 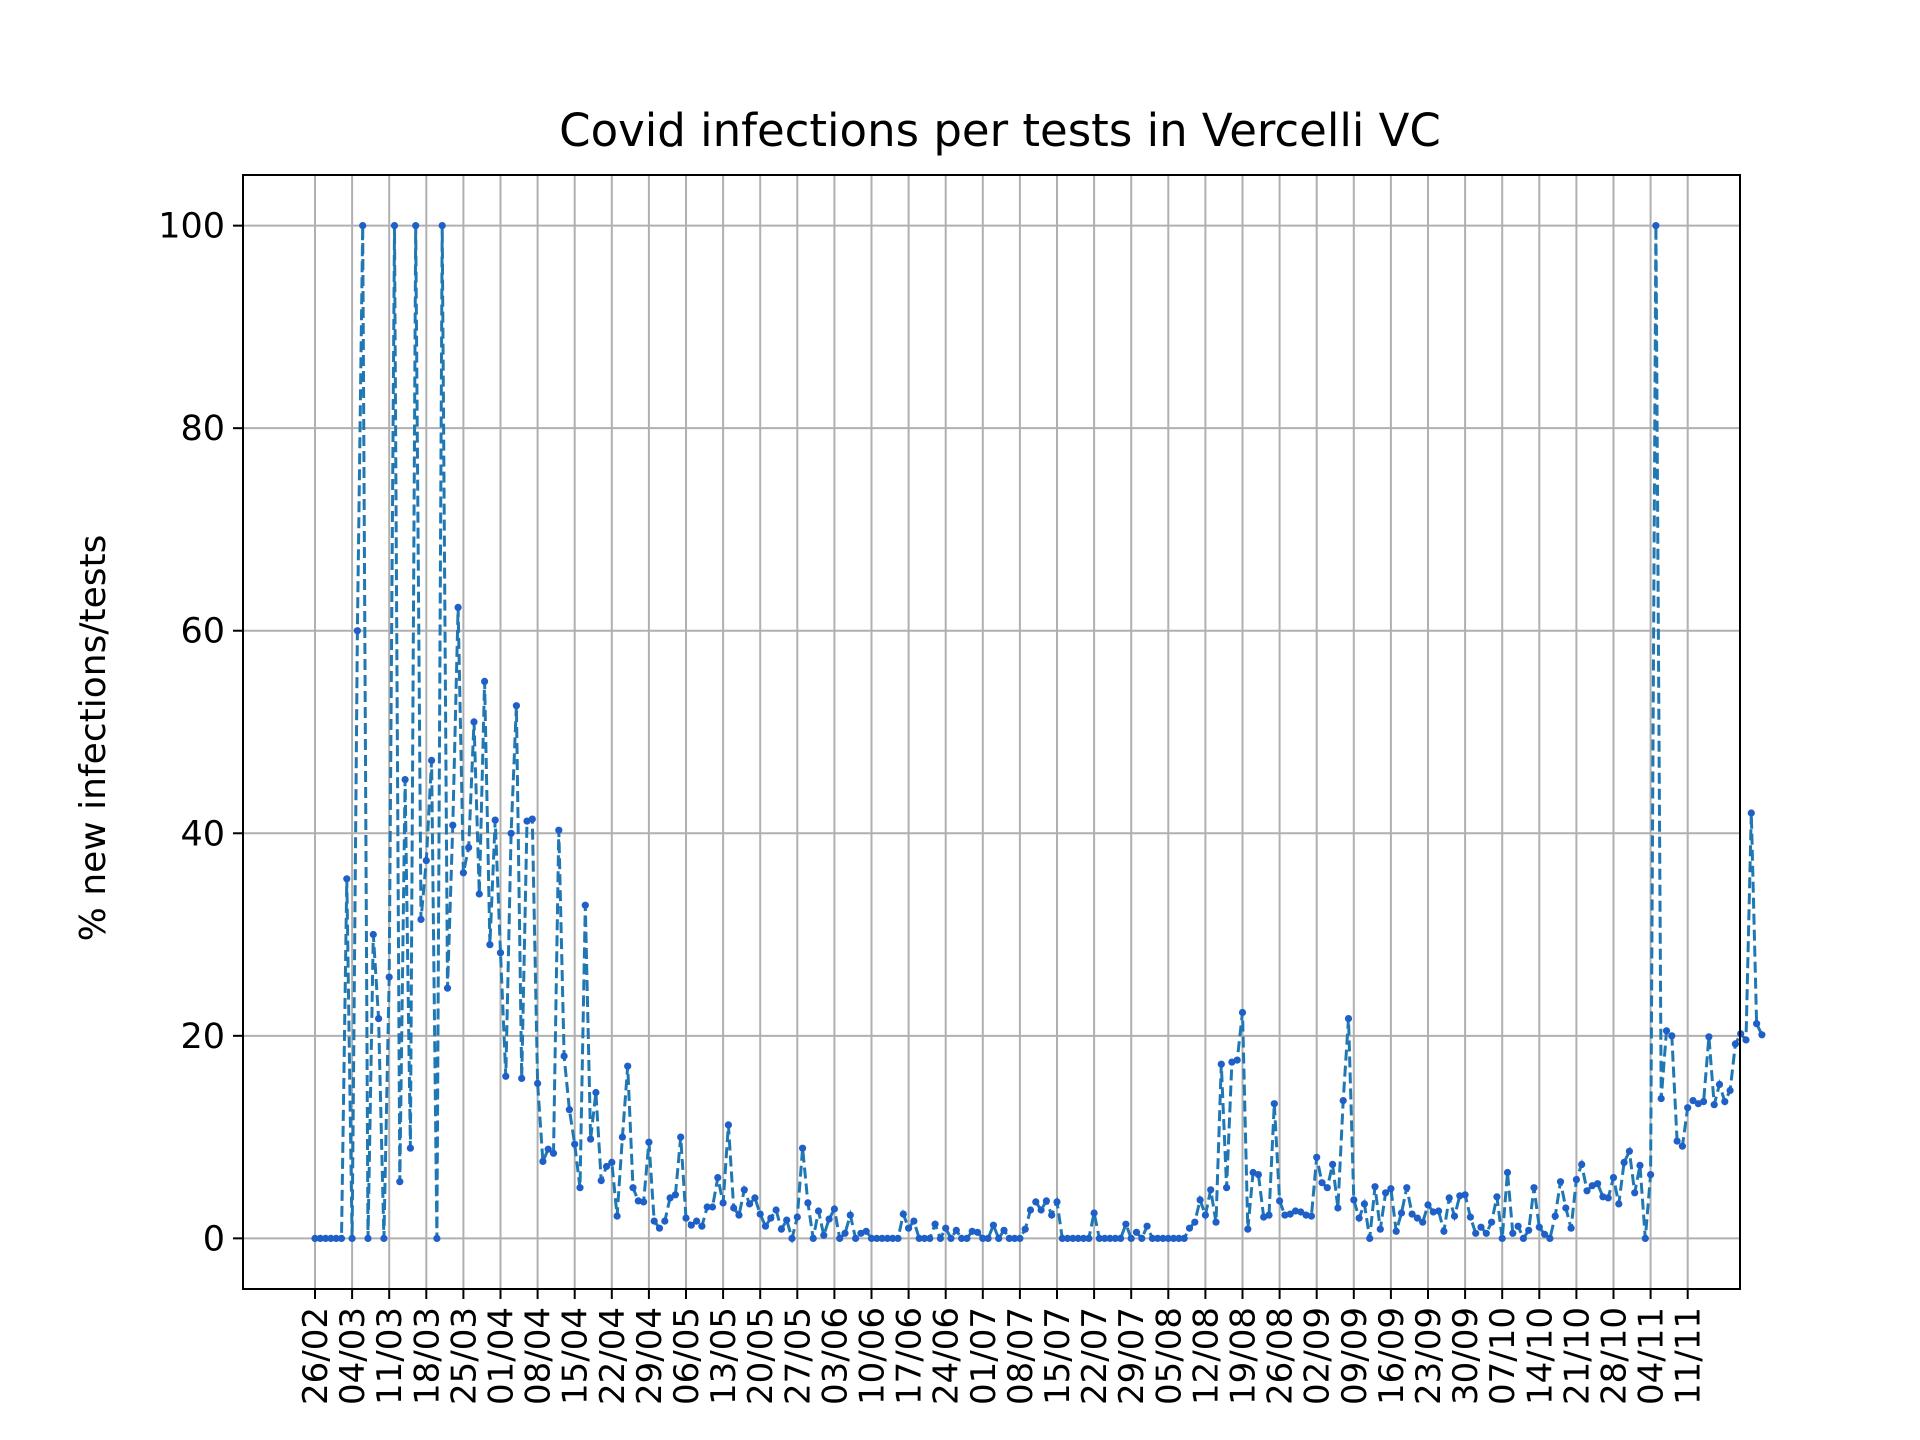 What do you see at coordinates (687, 1356) in the screenshot?
I see `x-tick-label: 06/05` at bounding box center [687, 1356].